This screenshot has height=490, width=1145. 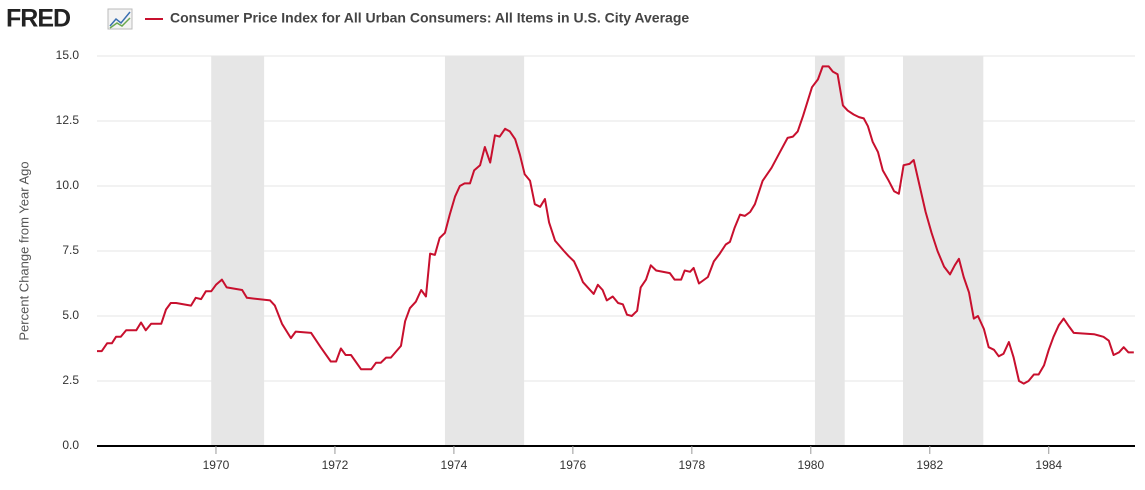 I want to click on logo-icon, so click(x=120, y=19).